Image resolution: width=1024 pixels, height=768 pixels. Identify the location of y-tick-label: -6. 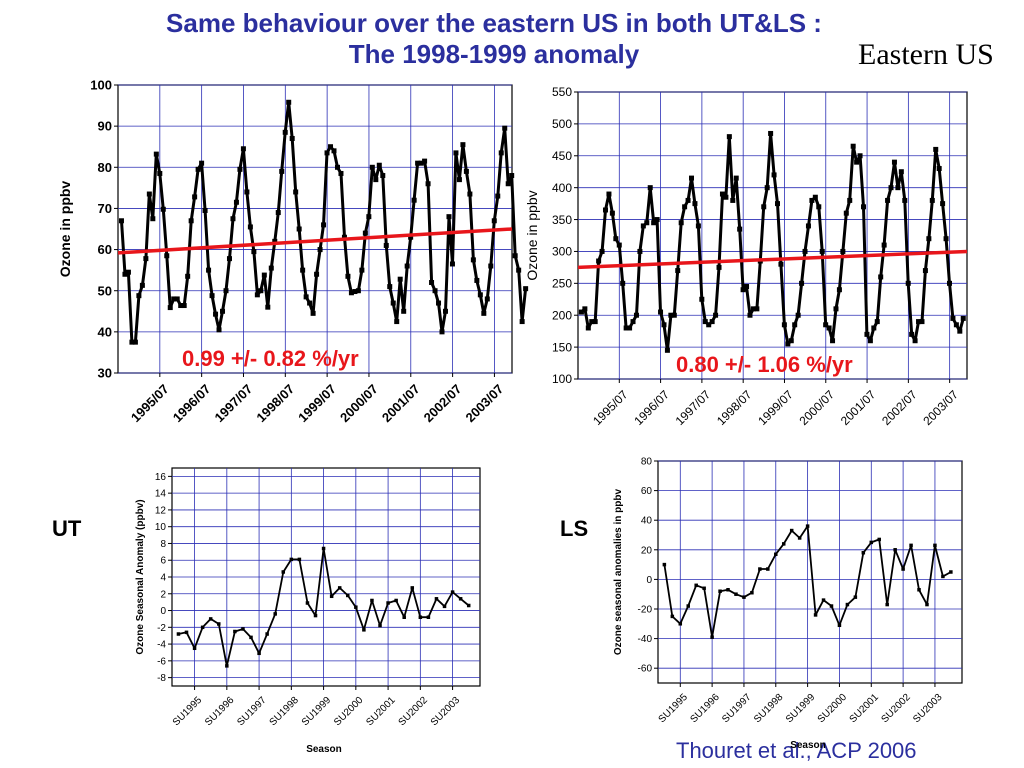
(161, 661).